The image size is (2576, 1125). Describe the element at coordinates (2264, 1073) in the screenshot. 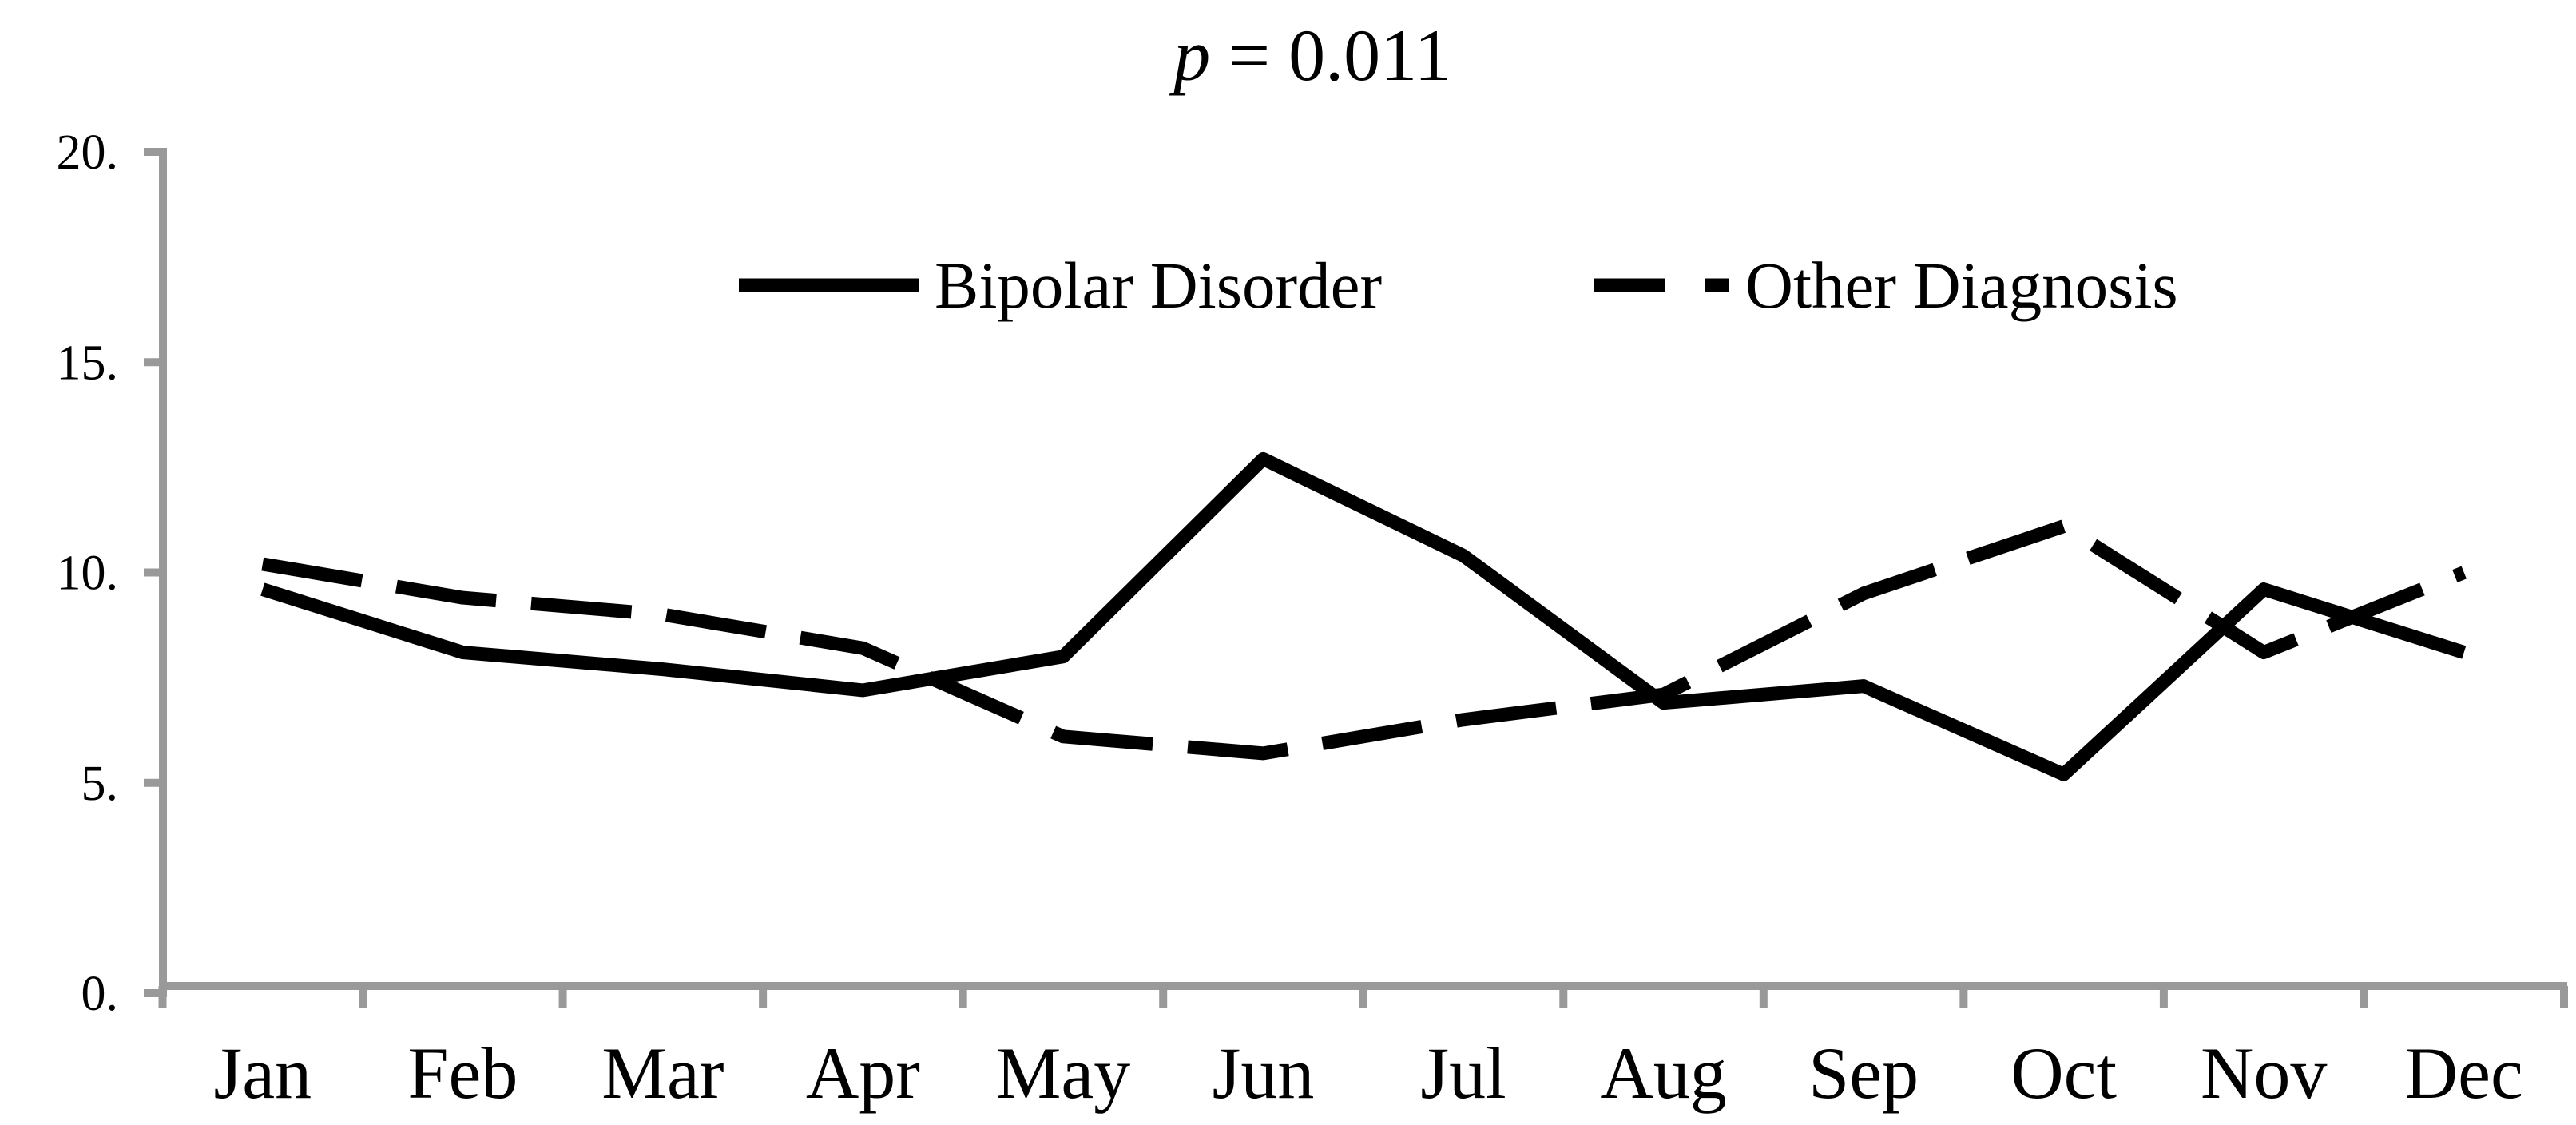

I see `x-tick-label-nov: Nov` at that location.